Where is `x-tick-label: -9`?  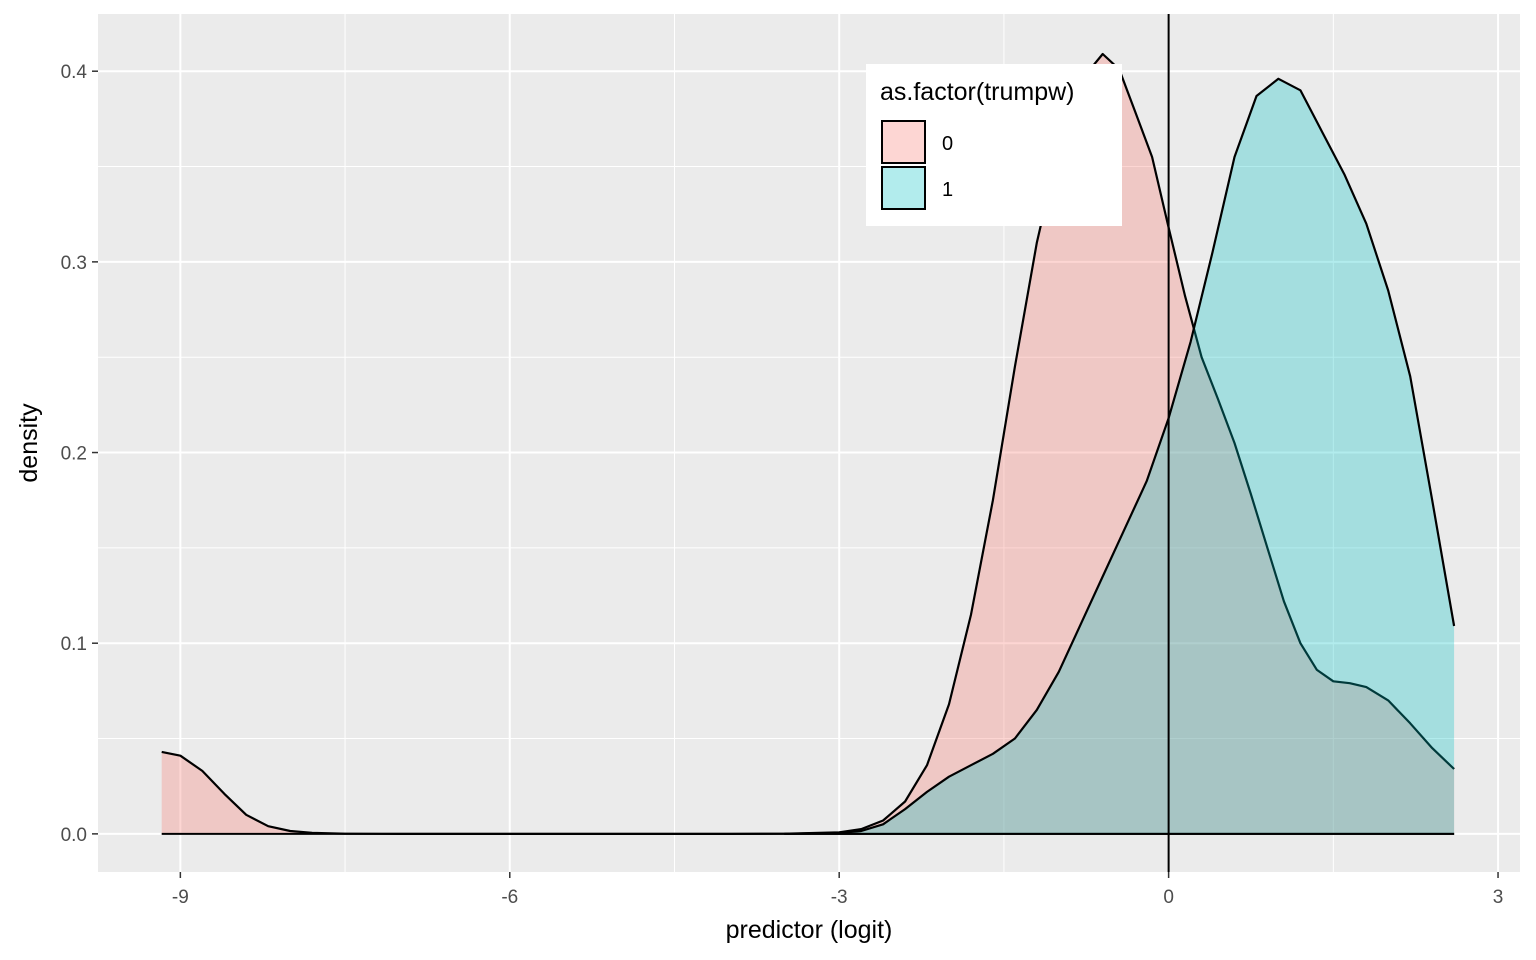 x-tick-label: -9 is located at coordinates (180, 897).